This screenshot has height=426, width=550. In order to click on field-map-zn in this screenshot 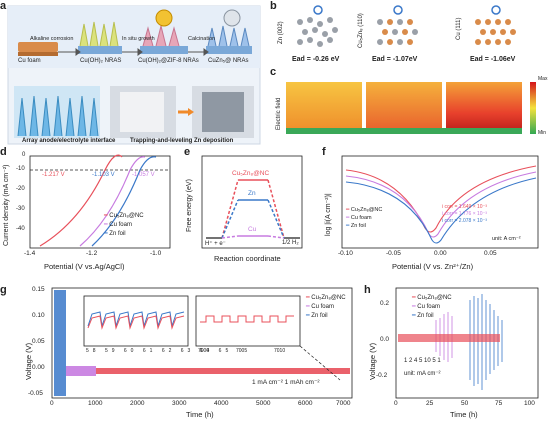, I will do `click(324, 108)`.